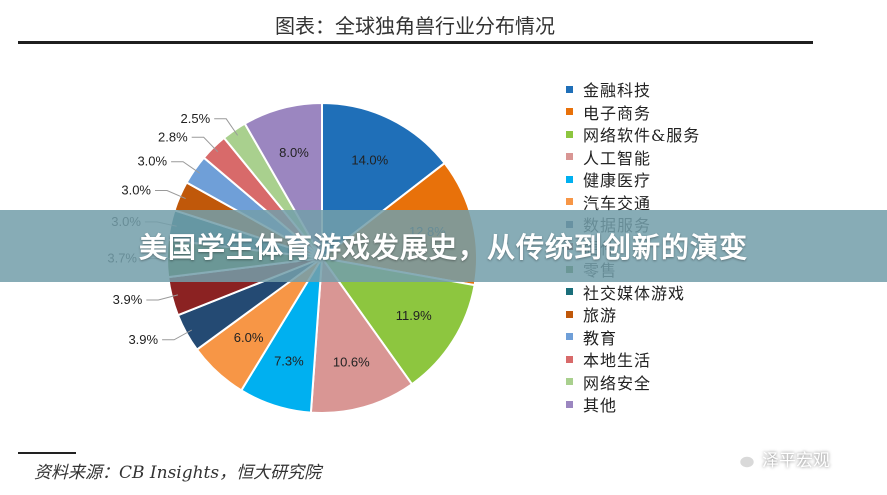 The width and height of the screenshot is (887, 495). I want to click on legend-label: 社交媒体游戏, so click(634, 293).